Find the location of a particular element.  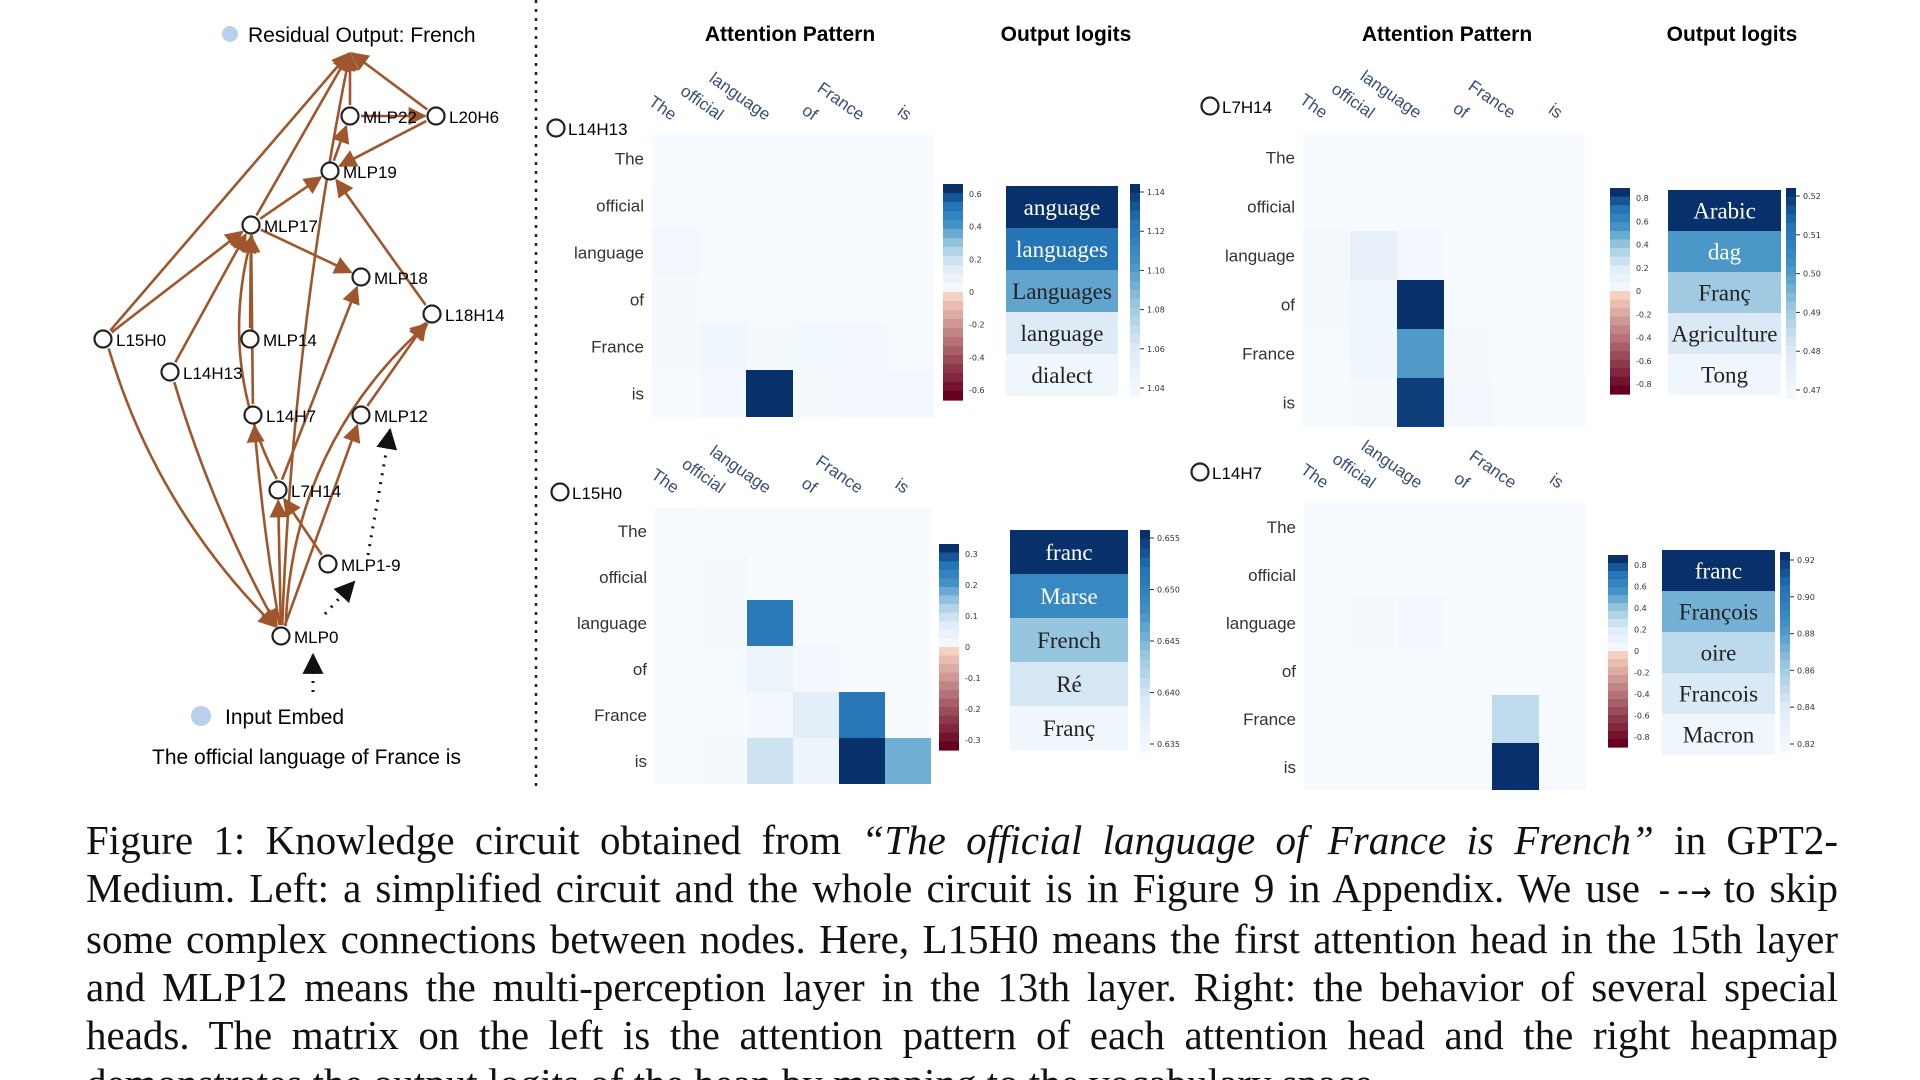

attention-cell-r4-c1 is located at coordinates (724, 715).